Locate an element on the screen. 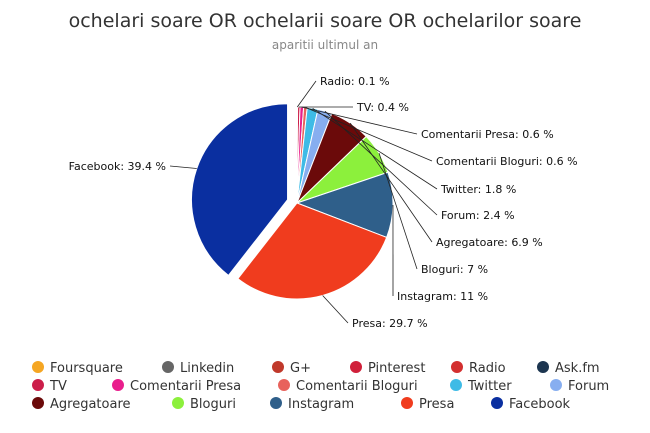 The image size is (650, 433). legend-label: Pinterest is located at coordinates (396, 368).